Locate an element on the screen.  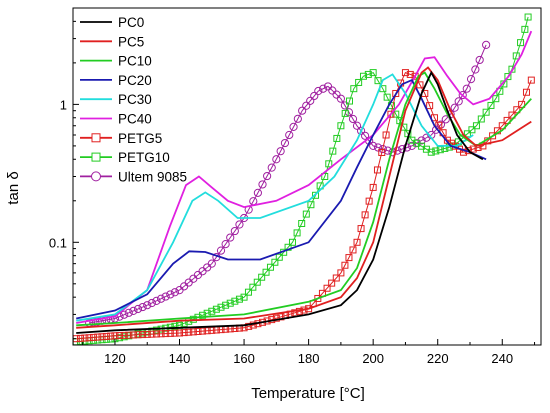
legend-label: PC10 is located at coordinates (135, 61).